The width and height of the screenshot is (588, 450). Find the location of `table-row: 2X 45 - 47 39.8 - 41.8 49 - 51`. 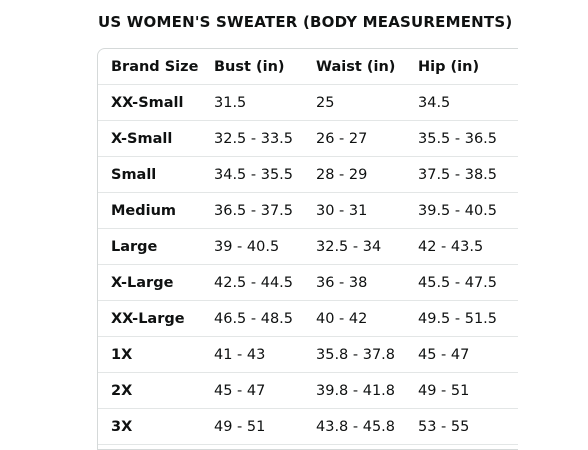

table-row: 2X 45 - 47 39.8 - 41.8 49 - 51 is located at coordinates (308, 390).